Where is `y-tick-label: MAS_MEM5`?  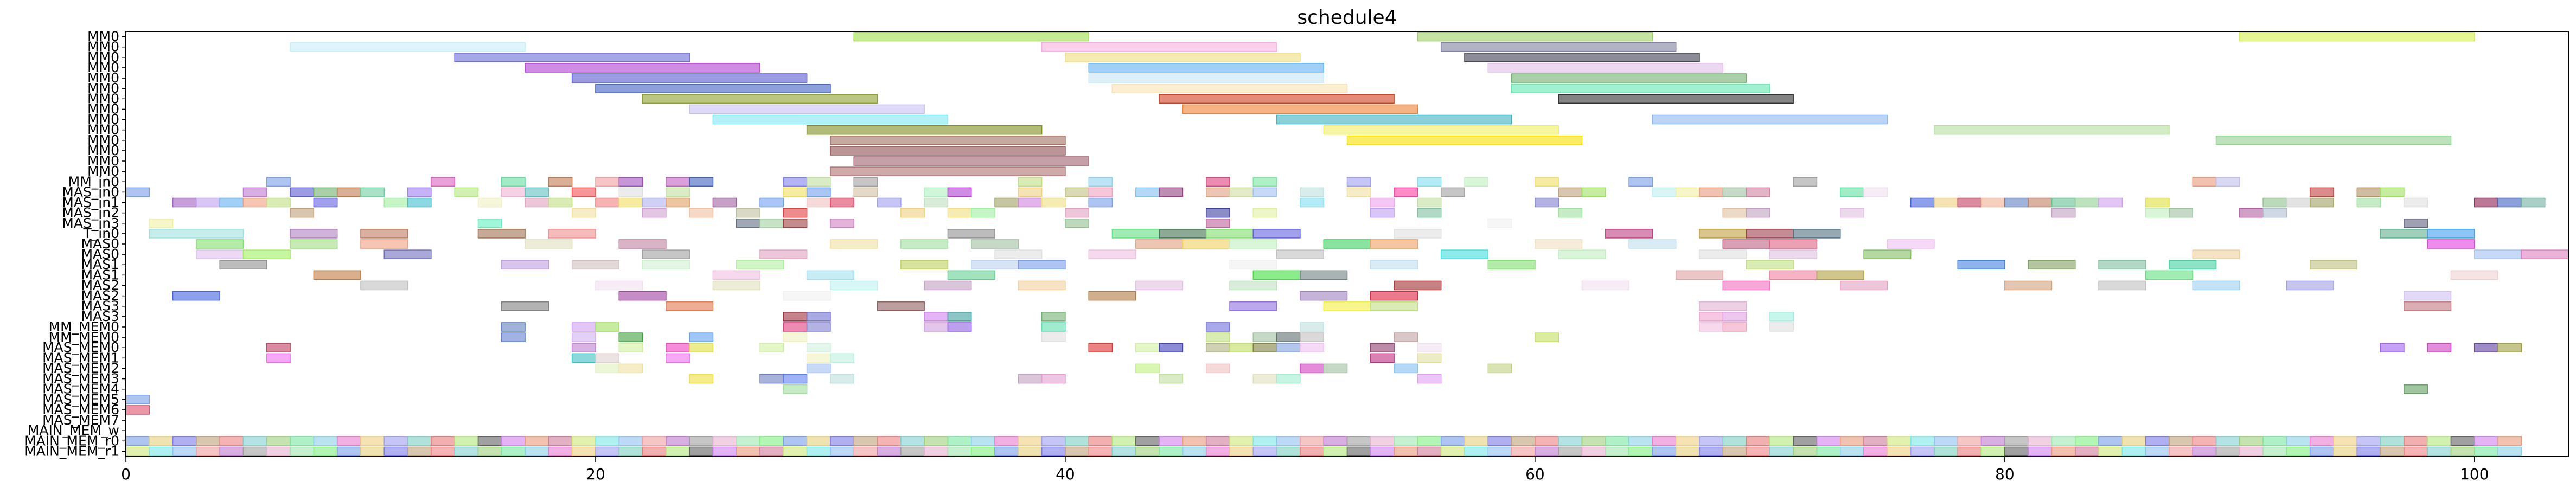
y-tick-label: MAS_MEM5 is located at coordinates (80, 399).